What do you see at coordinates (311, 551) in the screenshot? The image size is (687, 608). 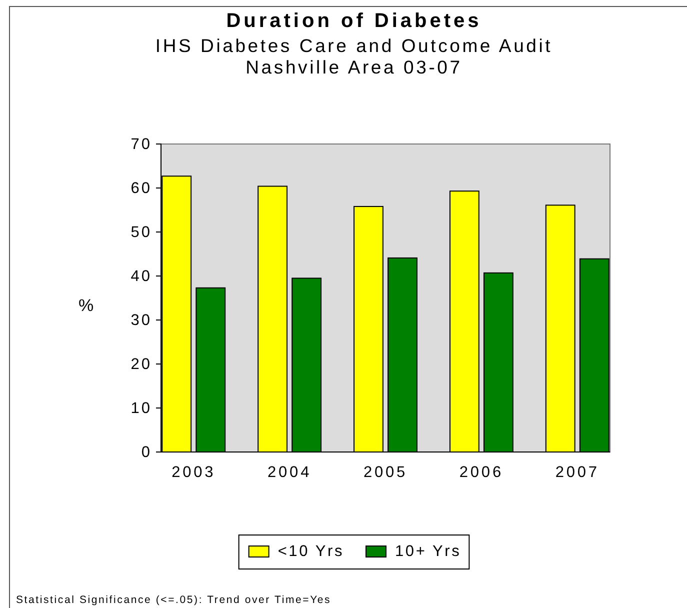 I see `legend-label: <10 Yrs` at bounding box center [311, 551].